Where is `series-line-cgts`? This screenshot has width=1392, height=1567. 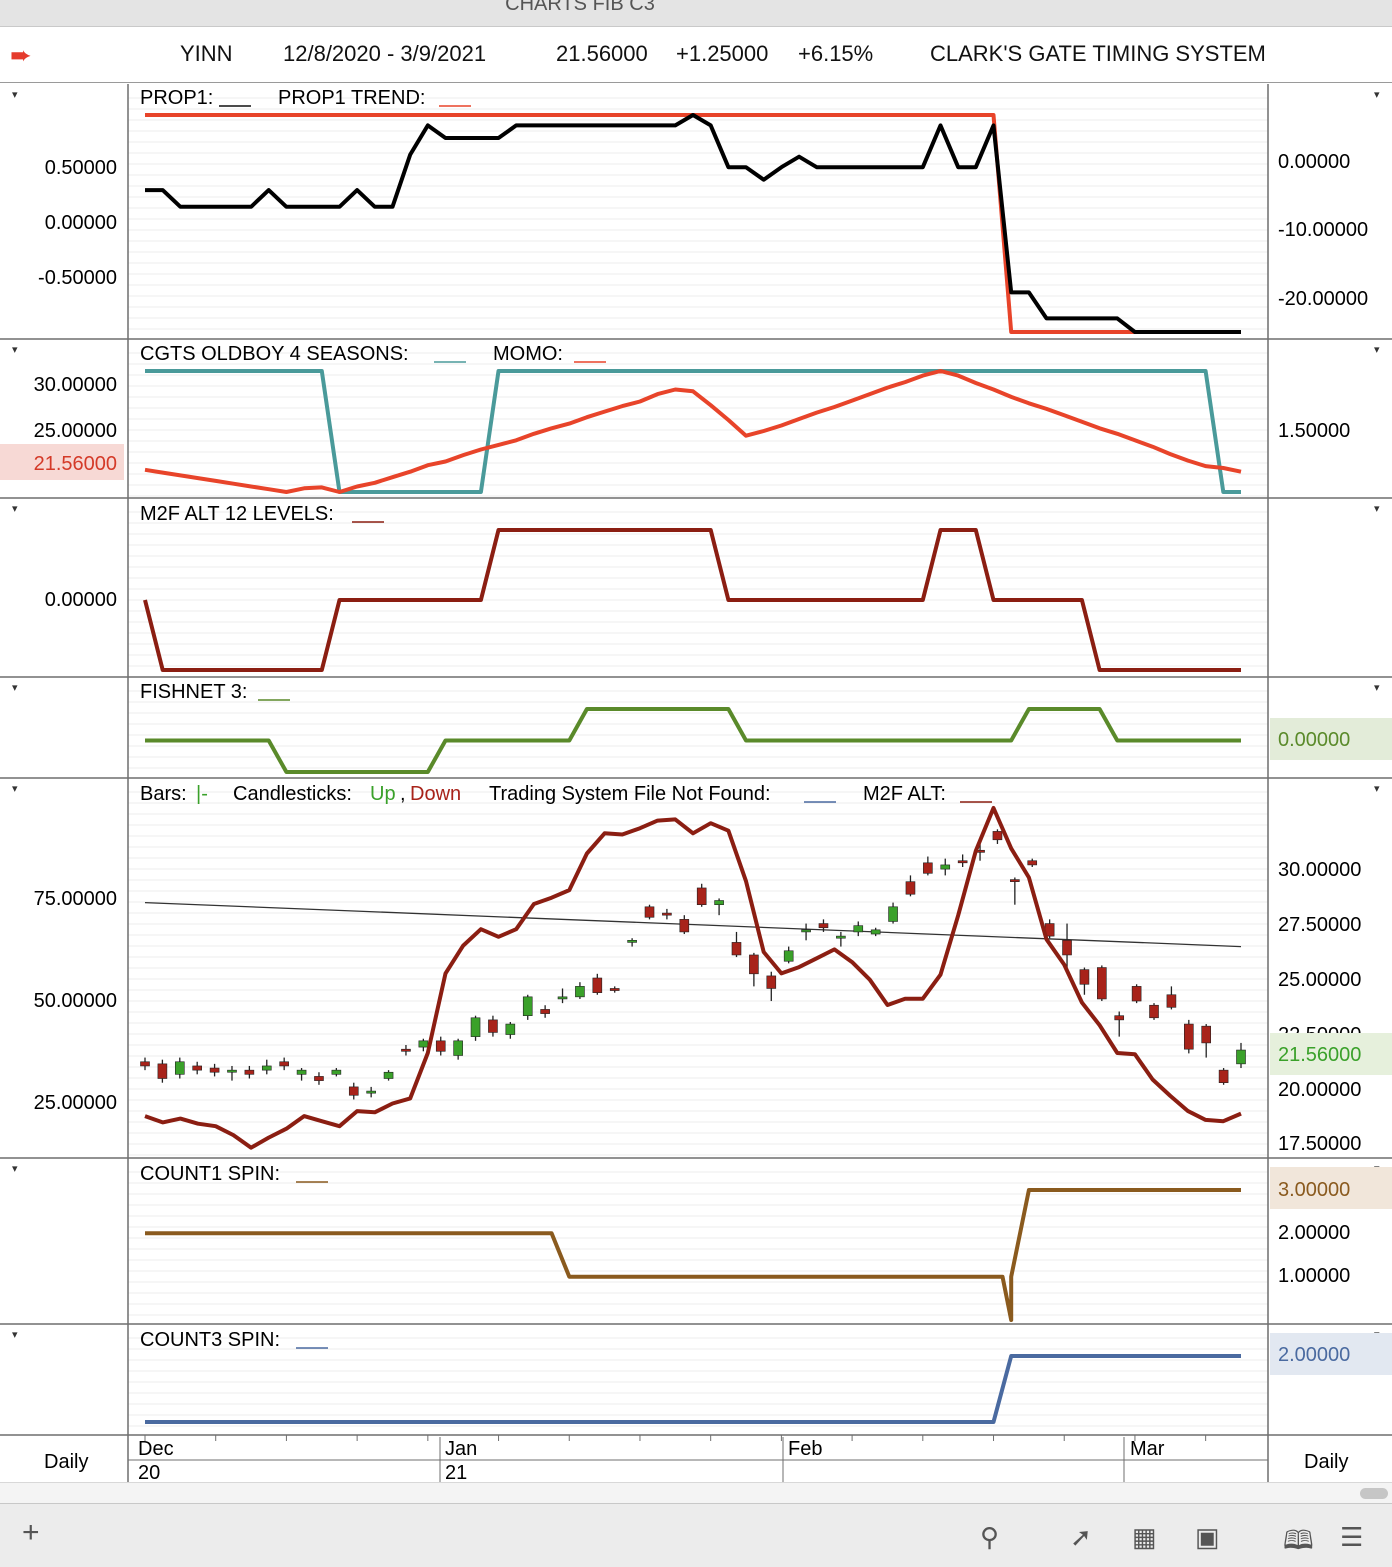 series-line-cgts is located at coordinates (693, 431).